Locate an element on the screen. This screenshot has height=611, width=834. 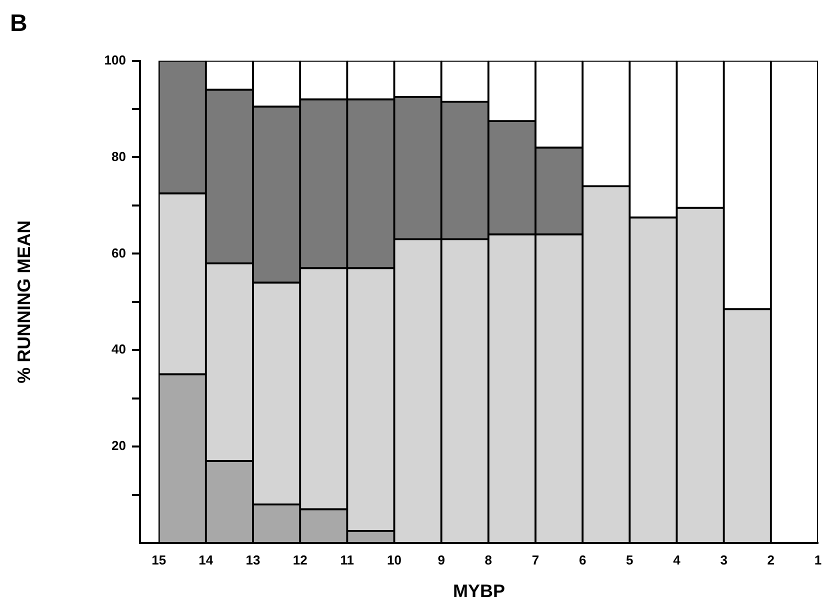
x-tick-label: 1 is located at coordinates (818, 560).